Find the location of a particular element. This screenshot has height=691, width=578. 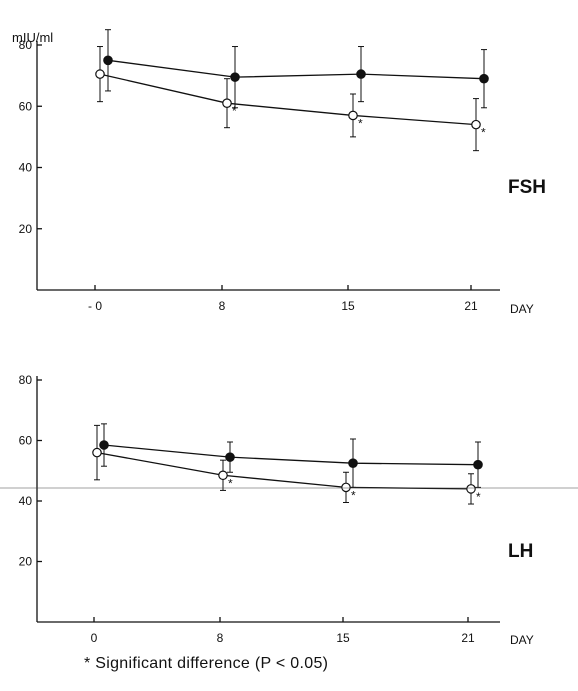

fsh-y-tick-label-80: 80 is located at coordinates (26, 45).